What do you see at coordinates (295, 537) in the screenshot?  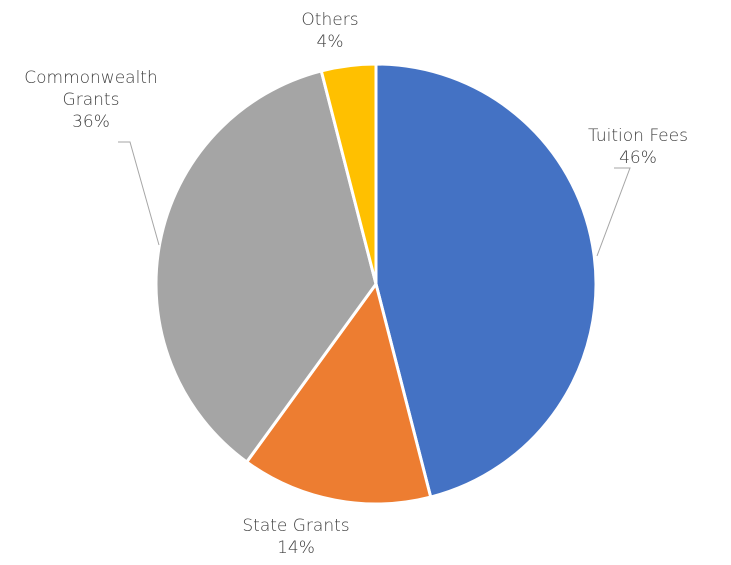 I see `data-label-state-grants: State Grants 14%` at bounding box center [295, 537].